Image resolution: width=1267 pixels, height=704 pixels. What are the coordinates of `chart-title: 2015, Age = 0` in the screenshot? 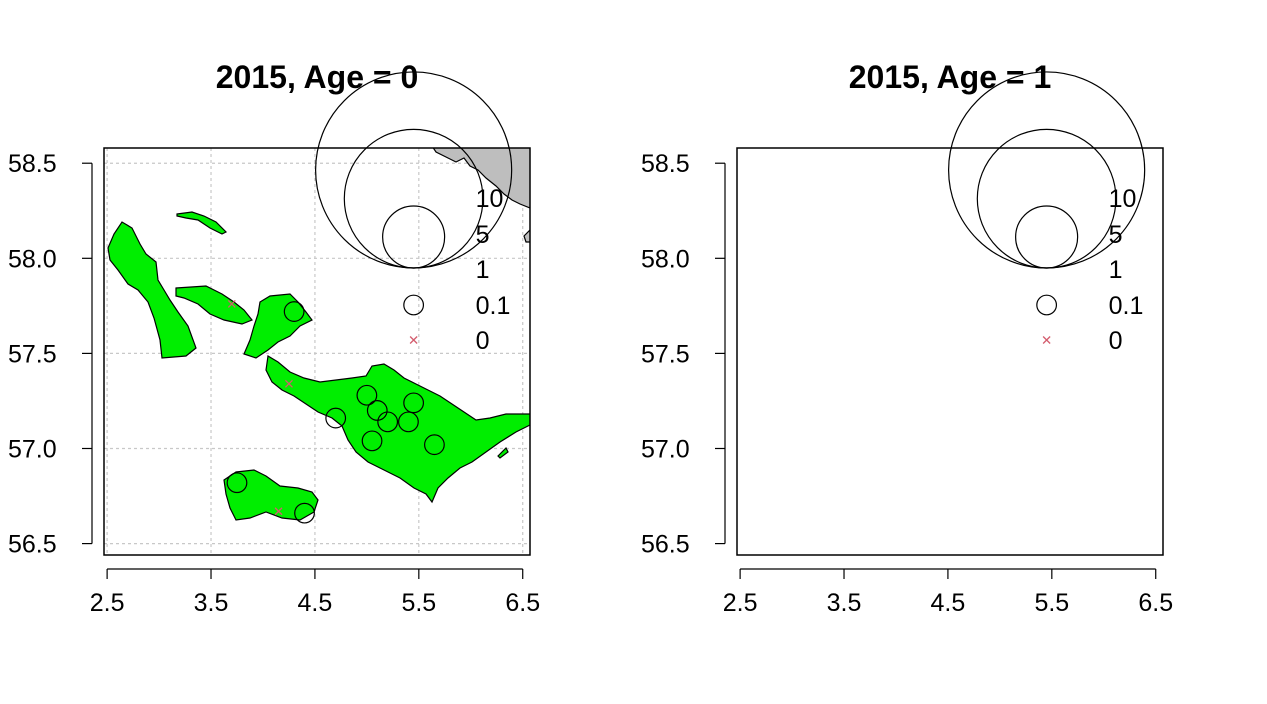 It's located at (317, 77).